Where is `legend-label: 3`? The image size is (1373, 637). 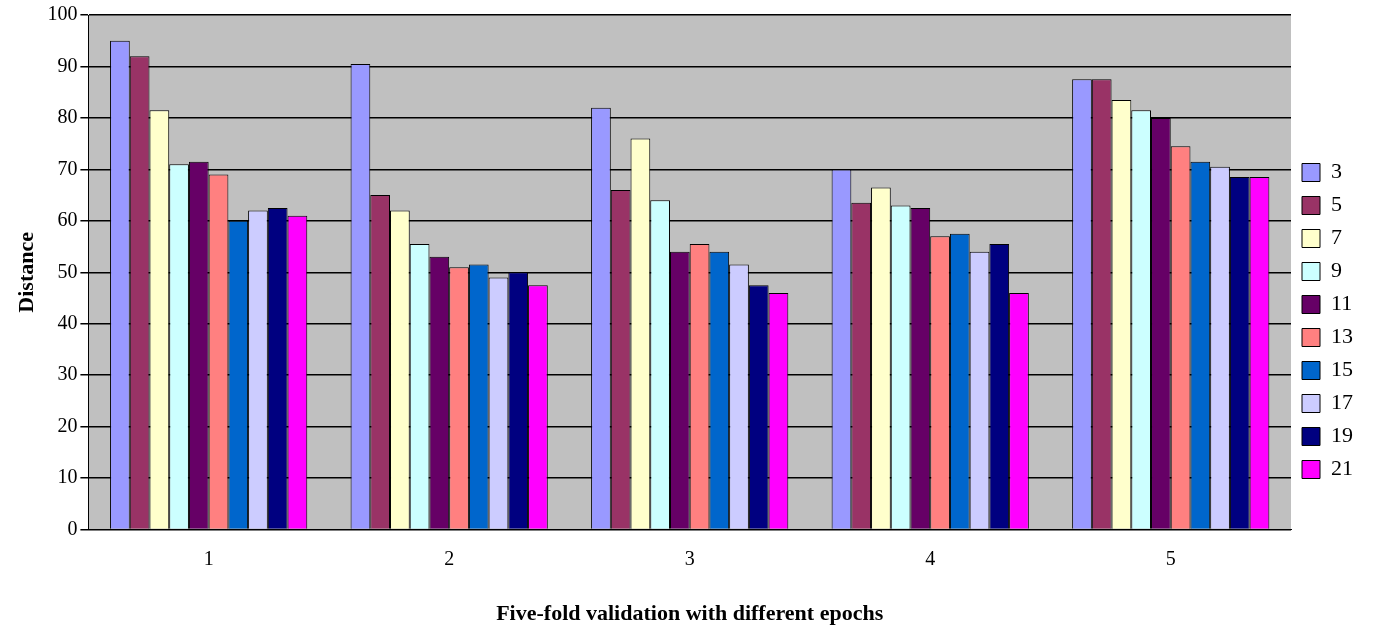 legend-label: 3 is located at coordinates (1336, 171).